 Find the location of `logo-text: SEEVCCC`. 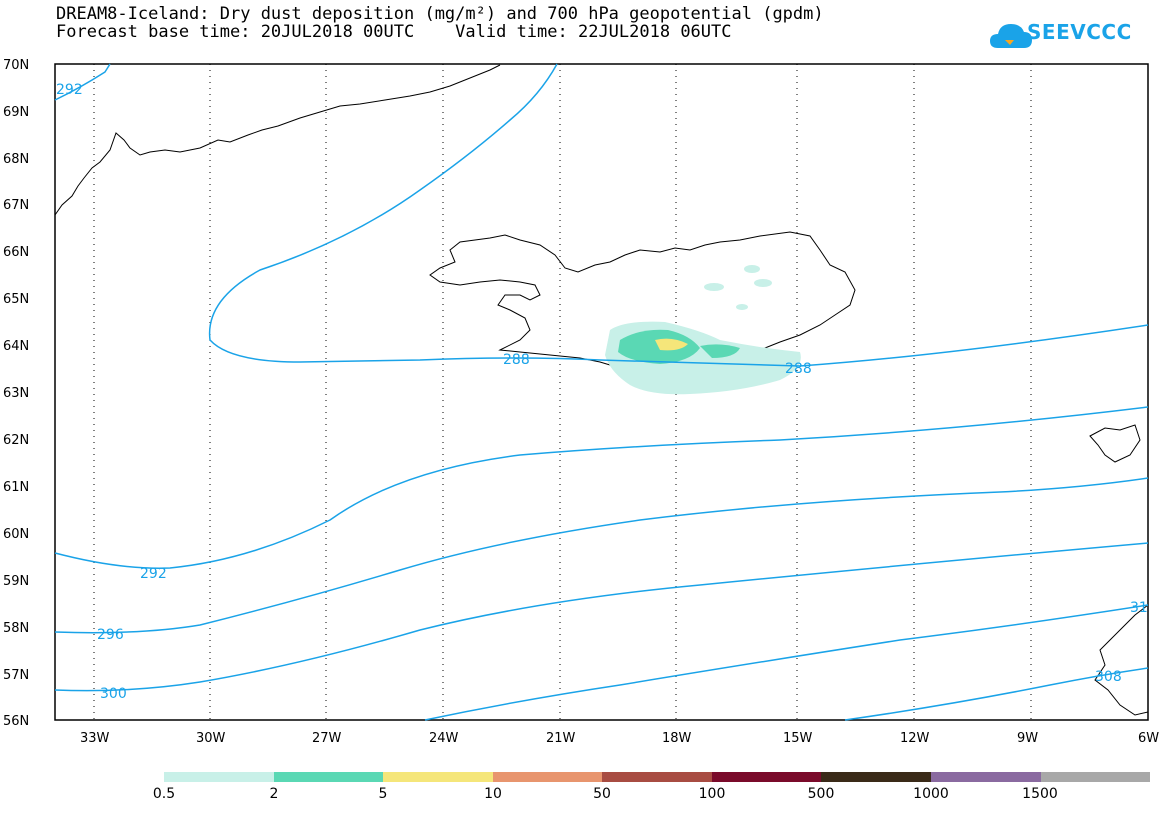

logo-text: SEEVCCC is located at coordinates (1079, 32).